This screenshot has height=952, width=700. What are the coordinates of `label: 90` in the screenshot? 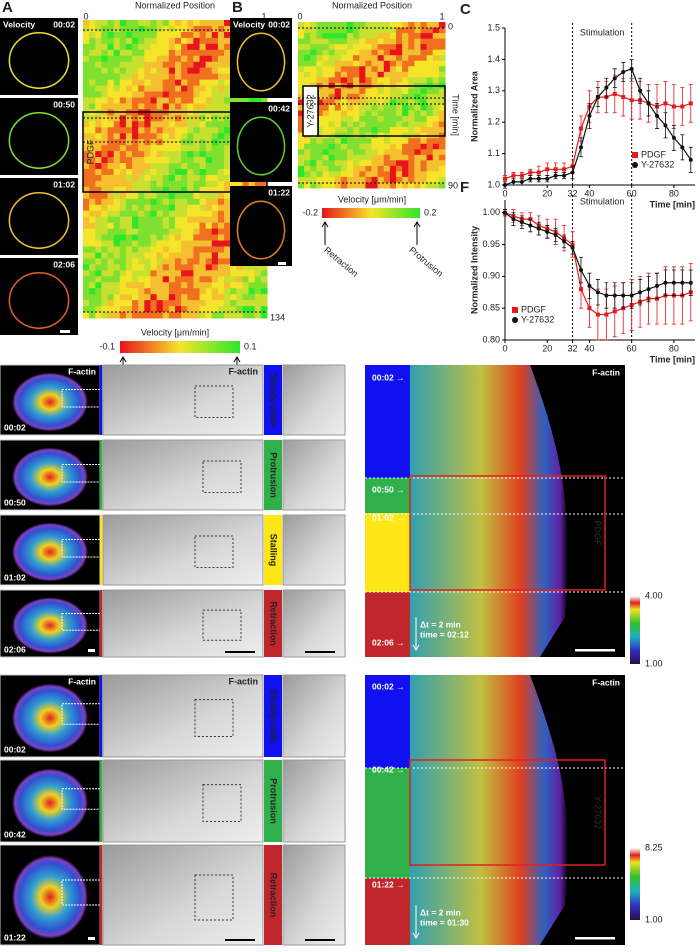 It's located at (453, 185).